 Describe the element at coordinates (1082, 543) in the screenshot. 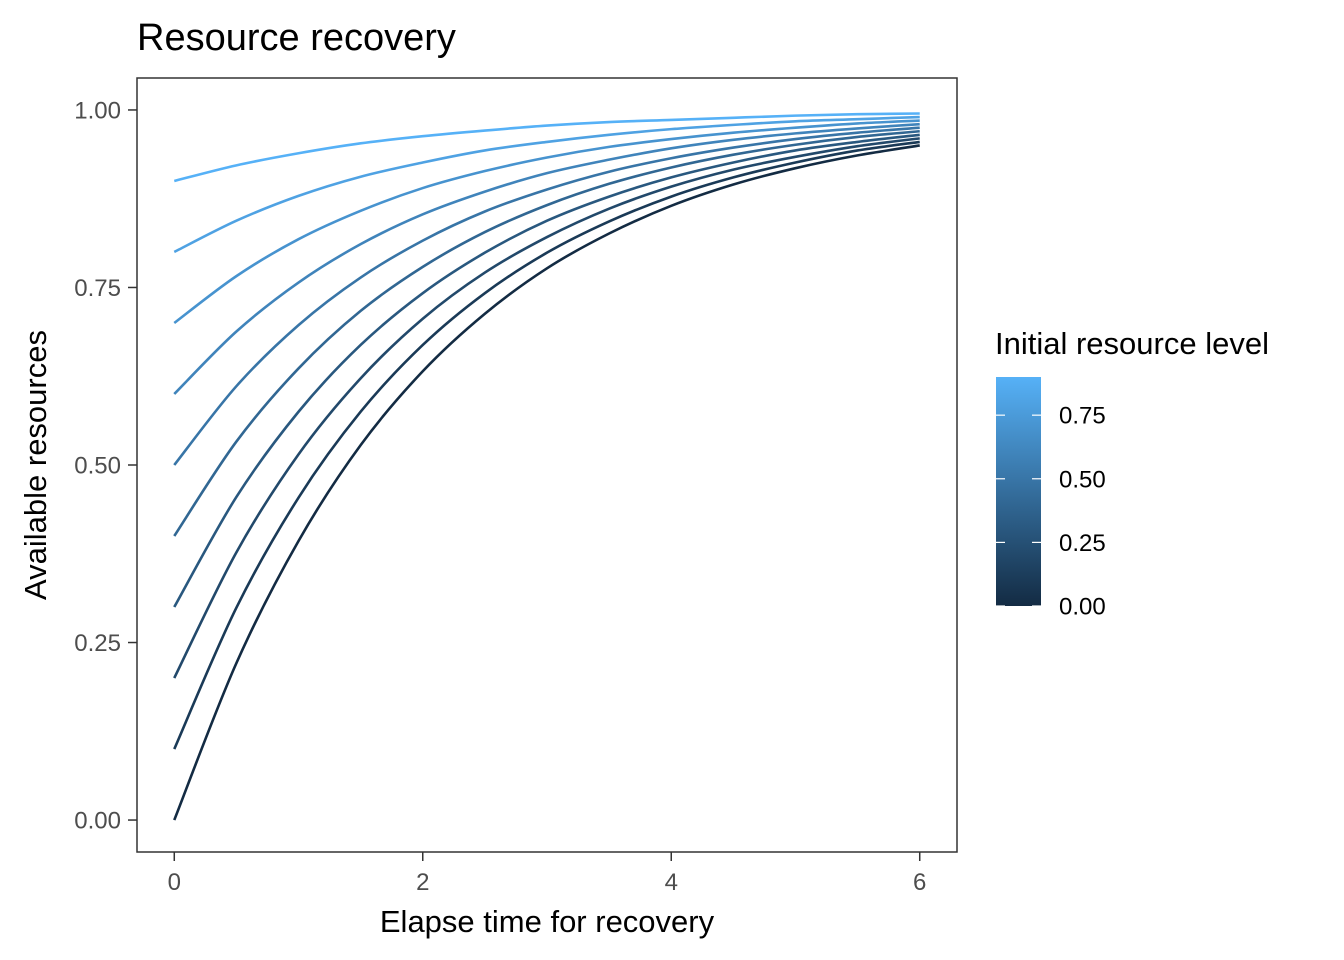

I see `colorbar-tick-label: 0.25` at that location.